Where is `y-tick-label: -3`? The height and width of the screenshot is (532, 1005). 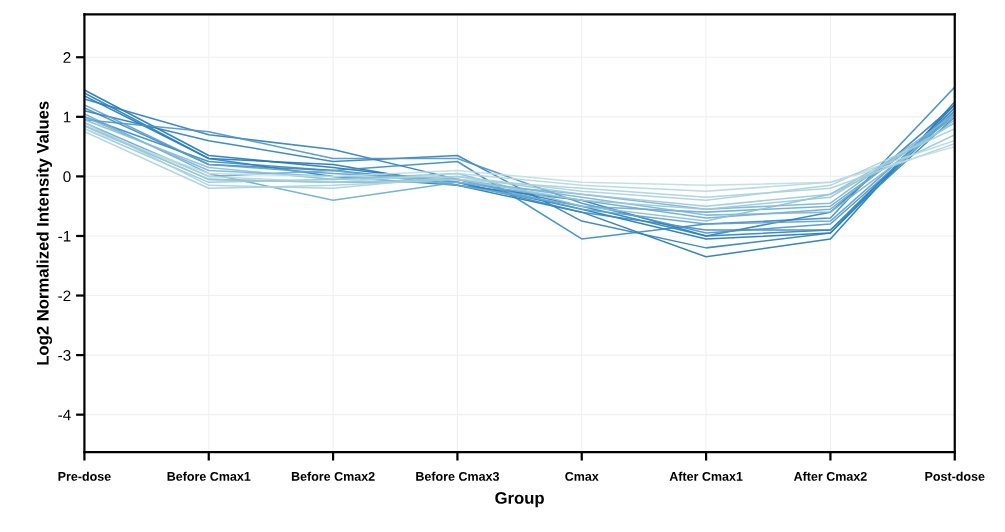 y-tick-label: -3 is located at coordinates (64, 355).